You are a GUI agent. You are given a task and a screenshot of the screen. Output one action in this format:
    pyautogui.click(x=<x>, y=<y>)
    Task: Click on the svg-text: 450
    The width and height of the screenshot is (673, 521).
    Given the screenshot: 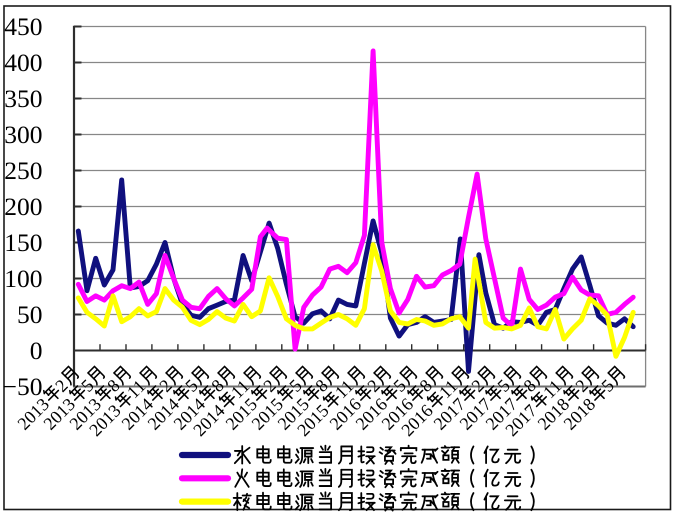 What is the action you would take?
    pyautogui.click(x=23, y=26)
    